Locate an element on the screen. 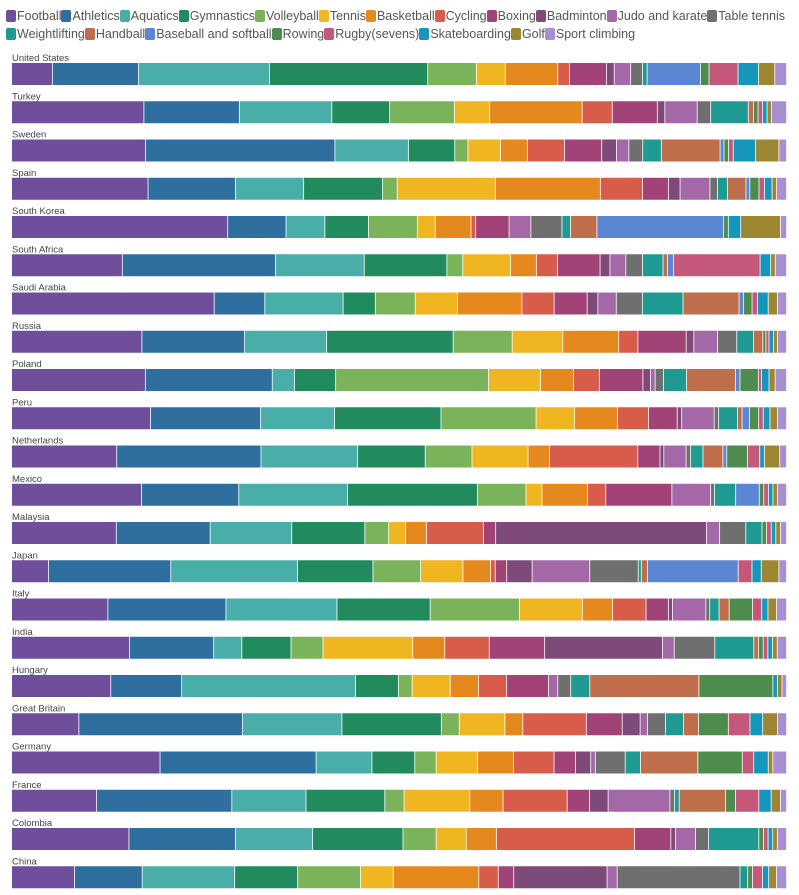 The width and height of the screenshot is (799, 895). legend-item: Rugby(sevens) is located at coordinates (371, 34).